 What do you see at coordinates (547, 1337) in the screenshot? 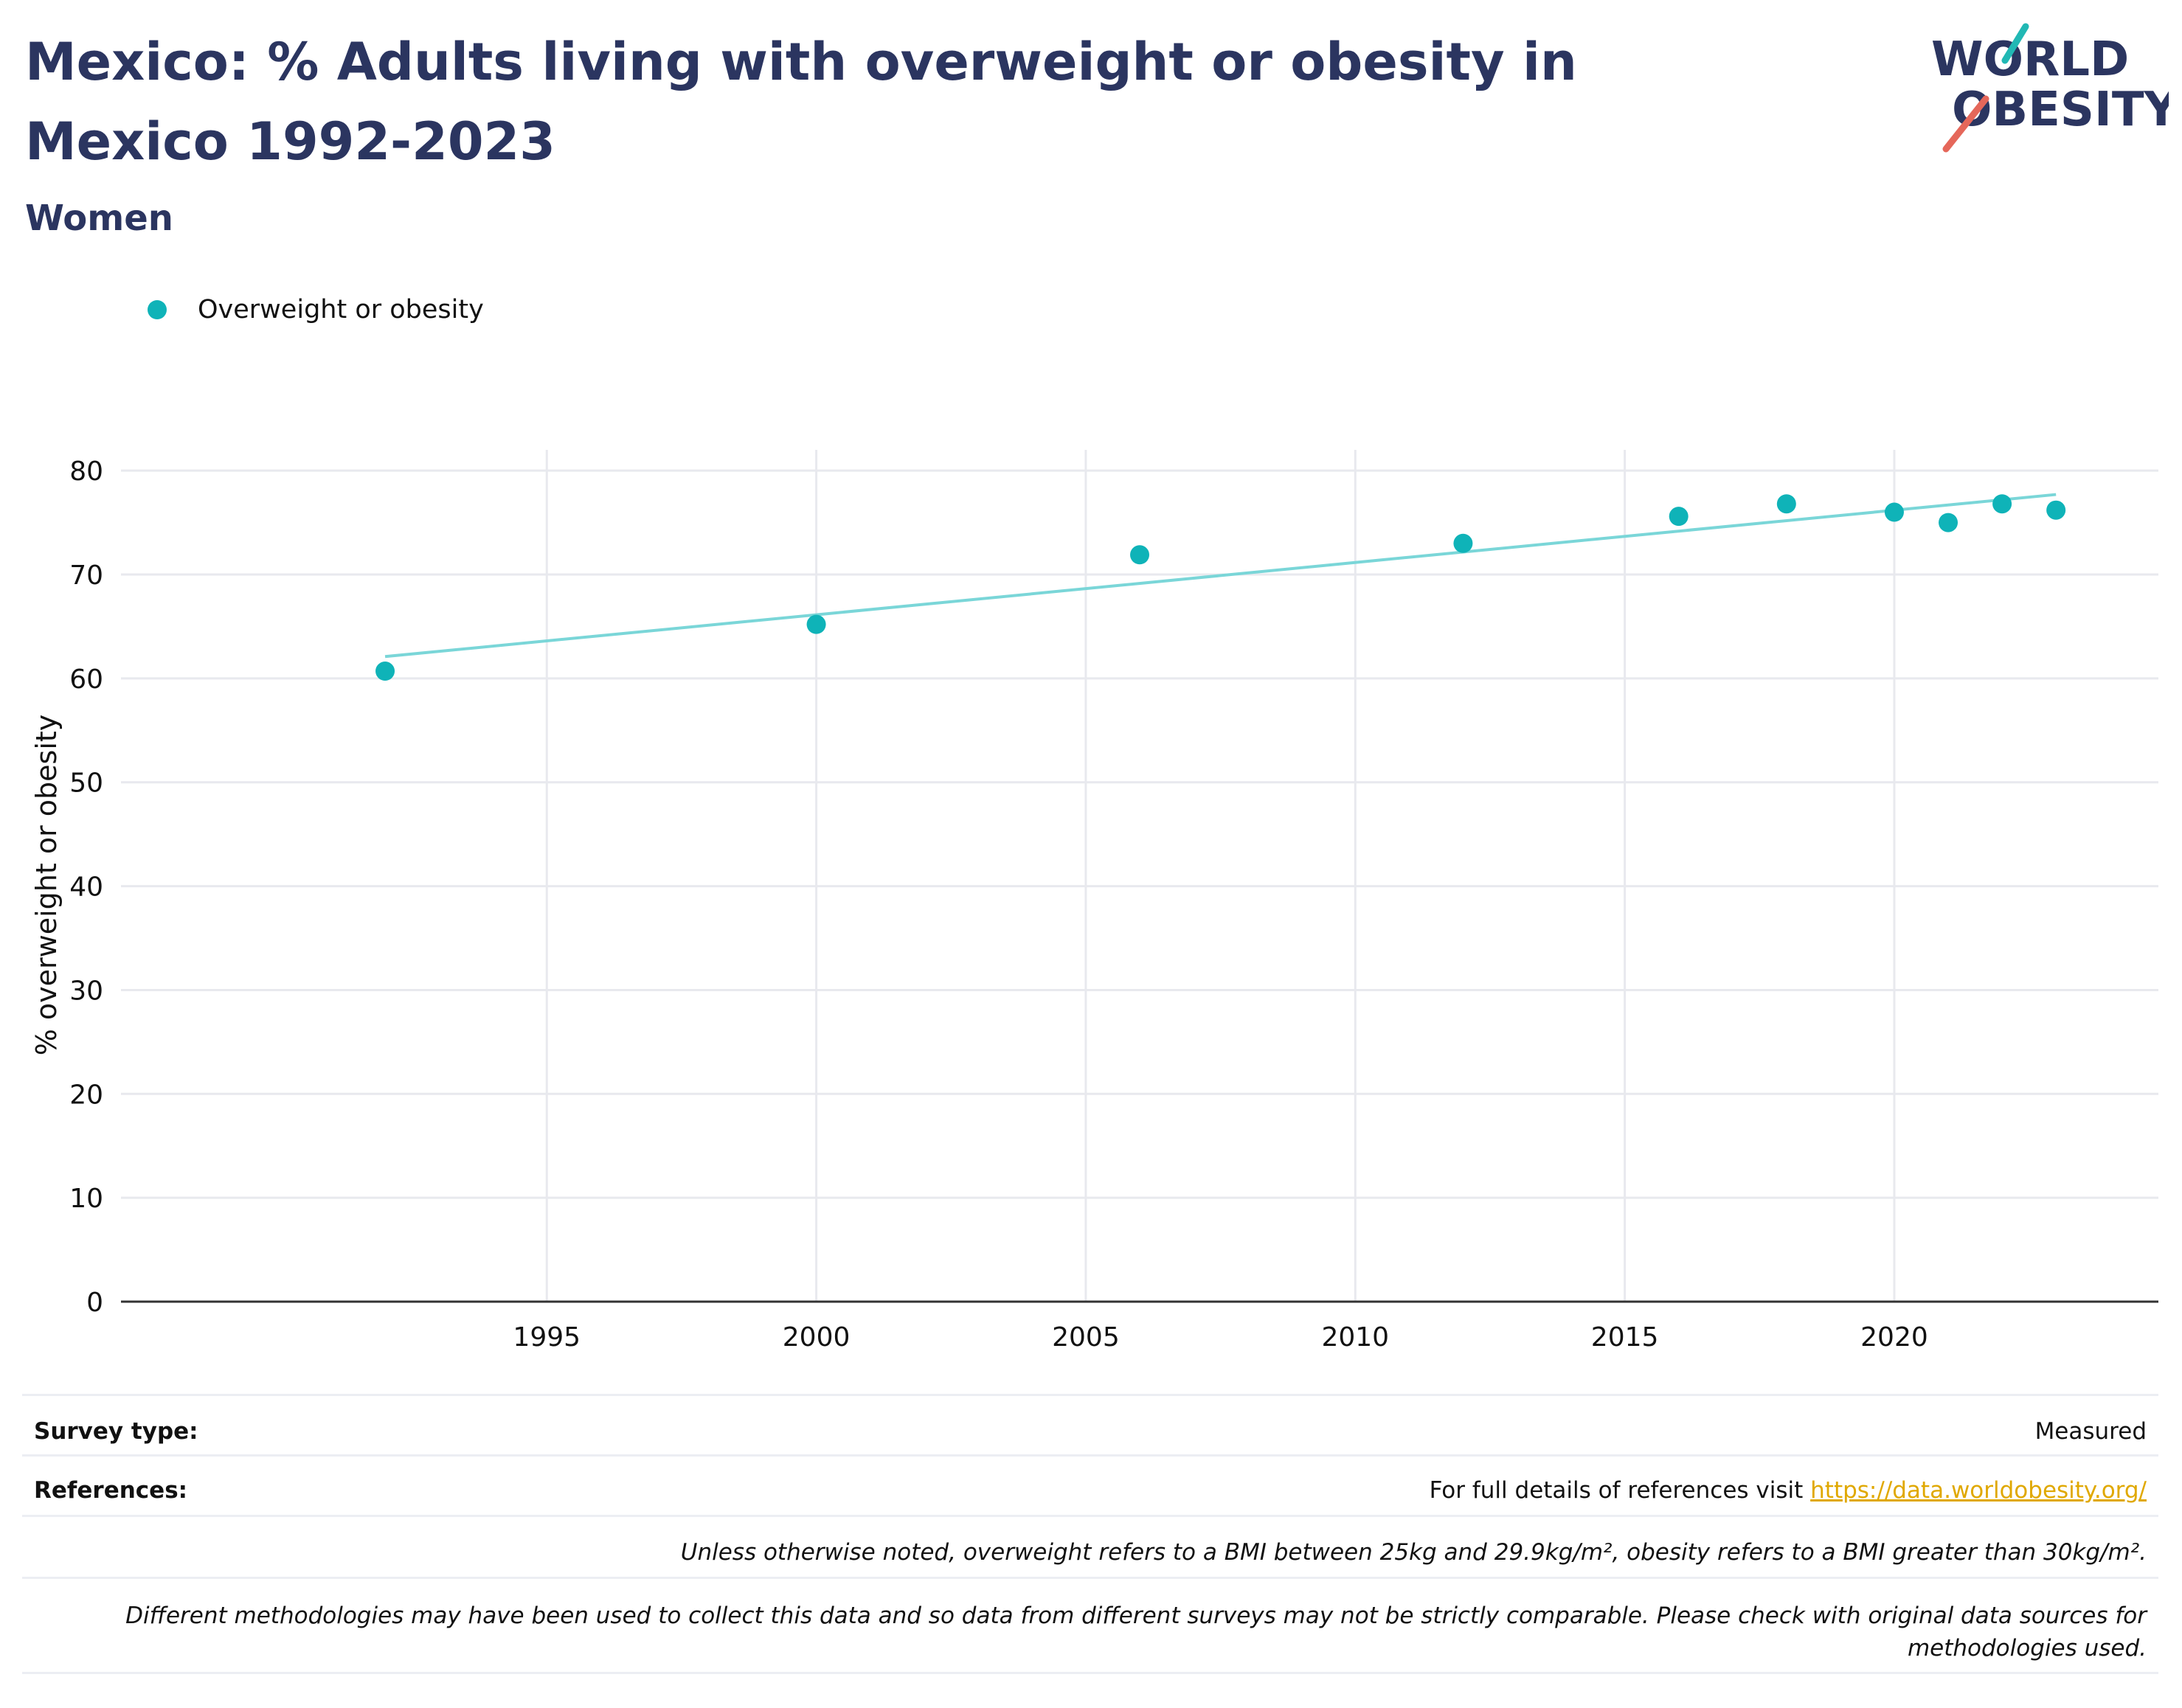
I see `x-tick-label: 1995` at bounding box center [547, 1337].